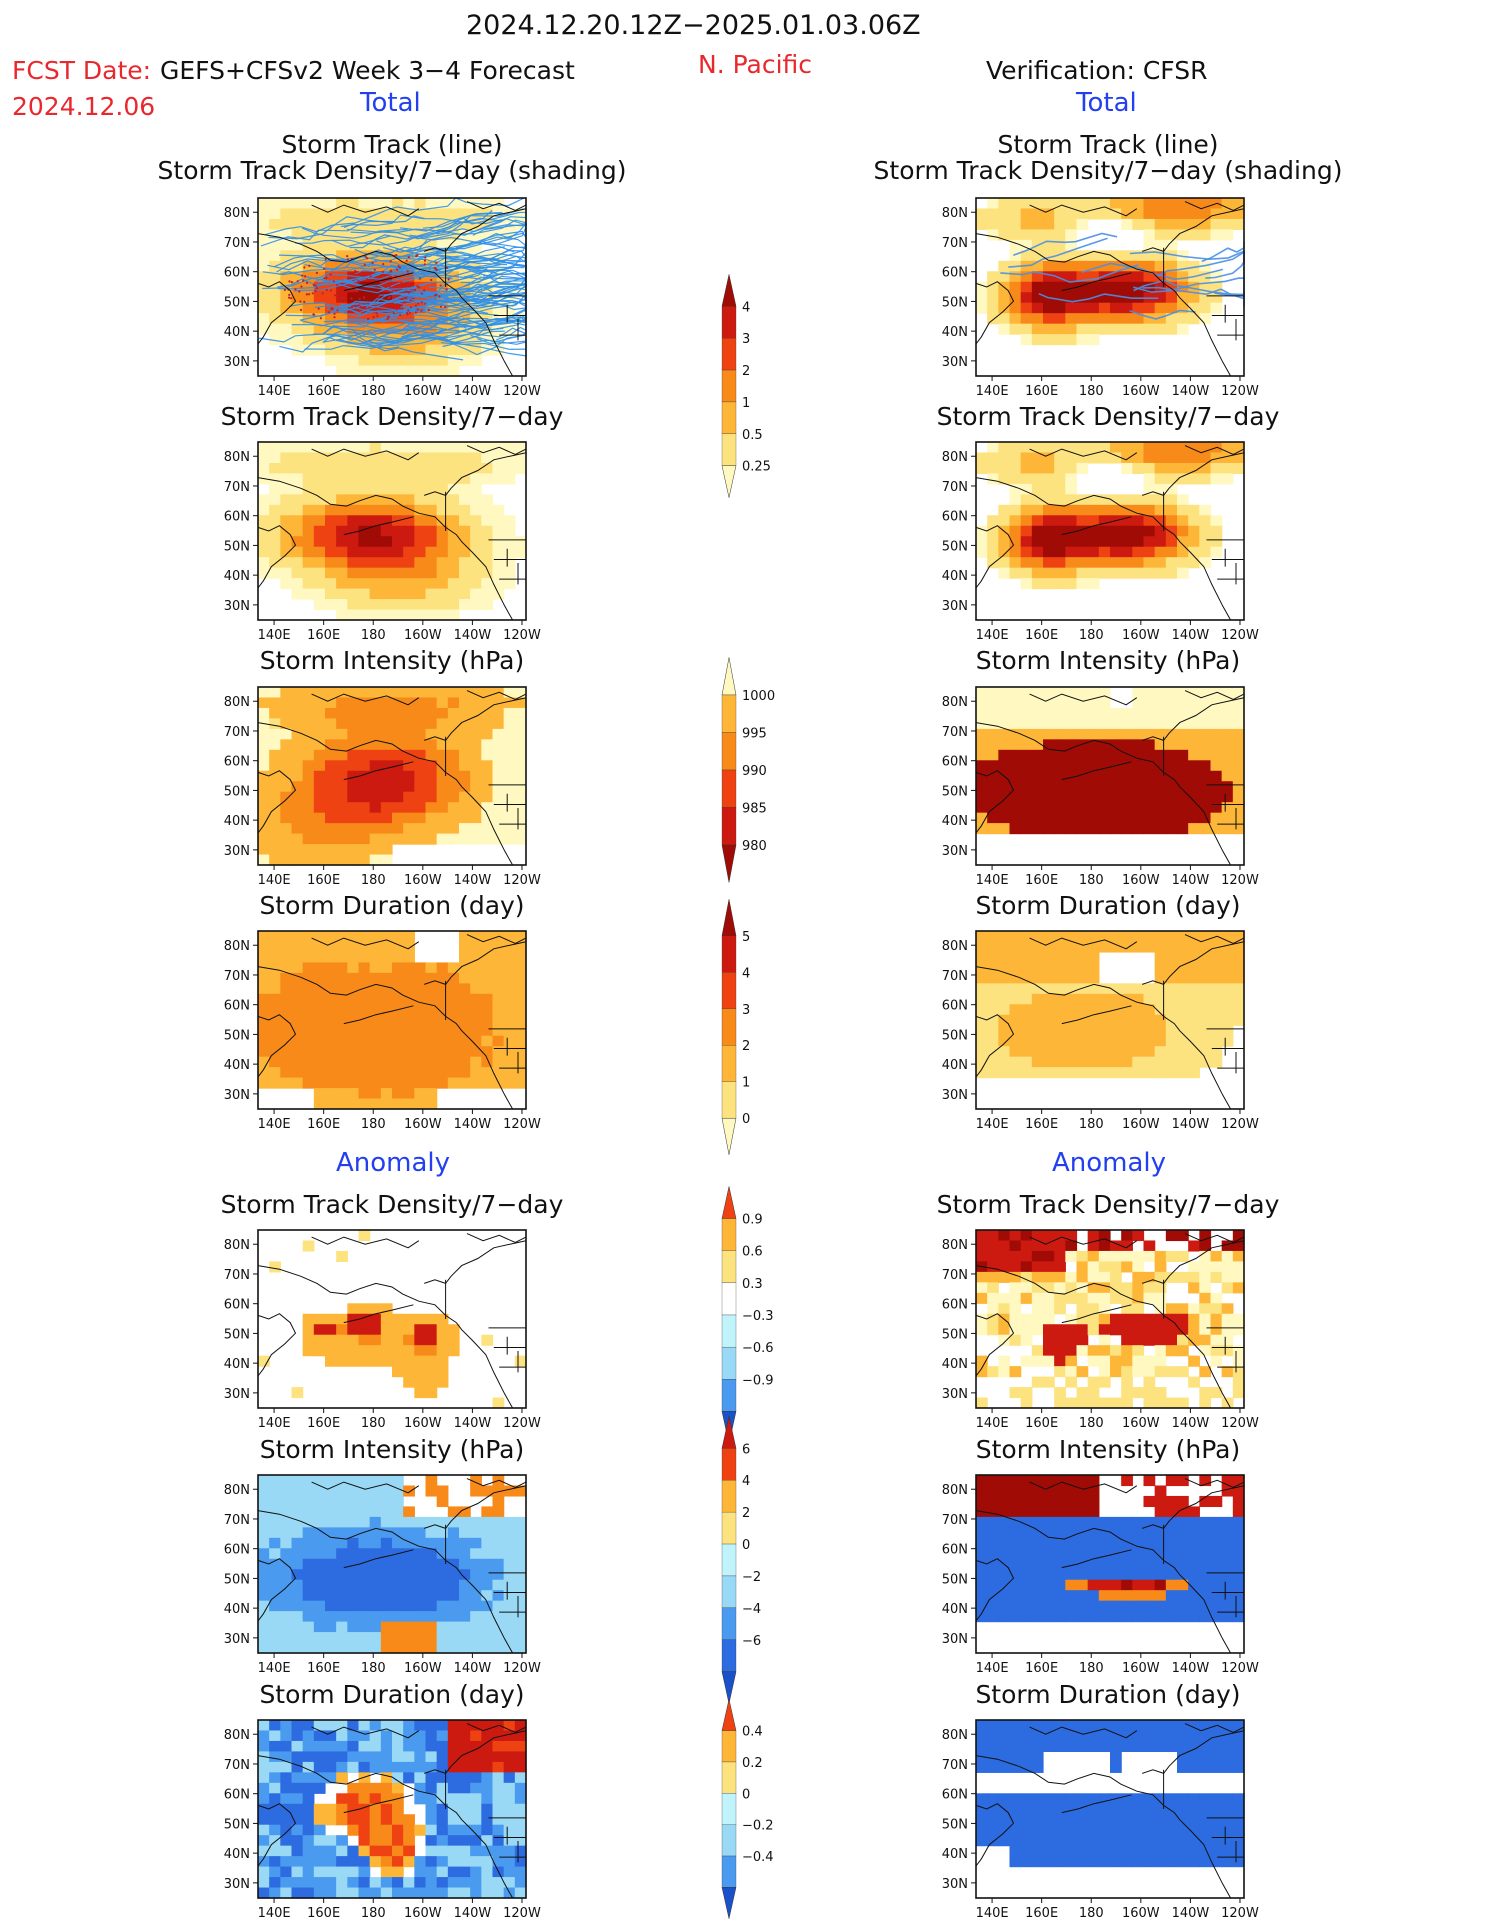 This screenshot has width=1487, height=1925. I want to click on lat-tick-label: 30N, so click(955, 1639).